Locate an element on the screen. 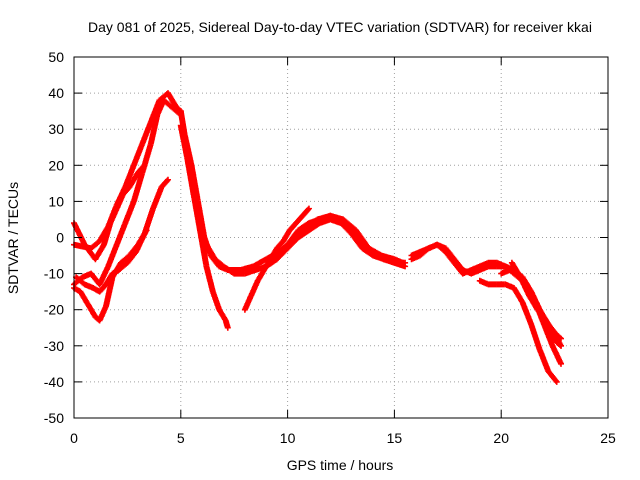 The height and width of the screenshot is (480, 640). y-tick-label: -50 is located at coordinates (54, 418).